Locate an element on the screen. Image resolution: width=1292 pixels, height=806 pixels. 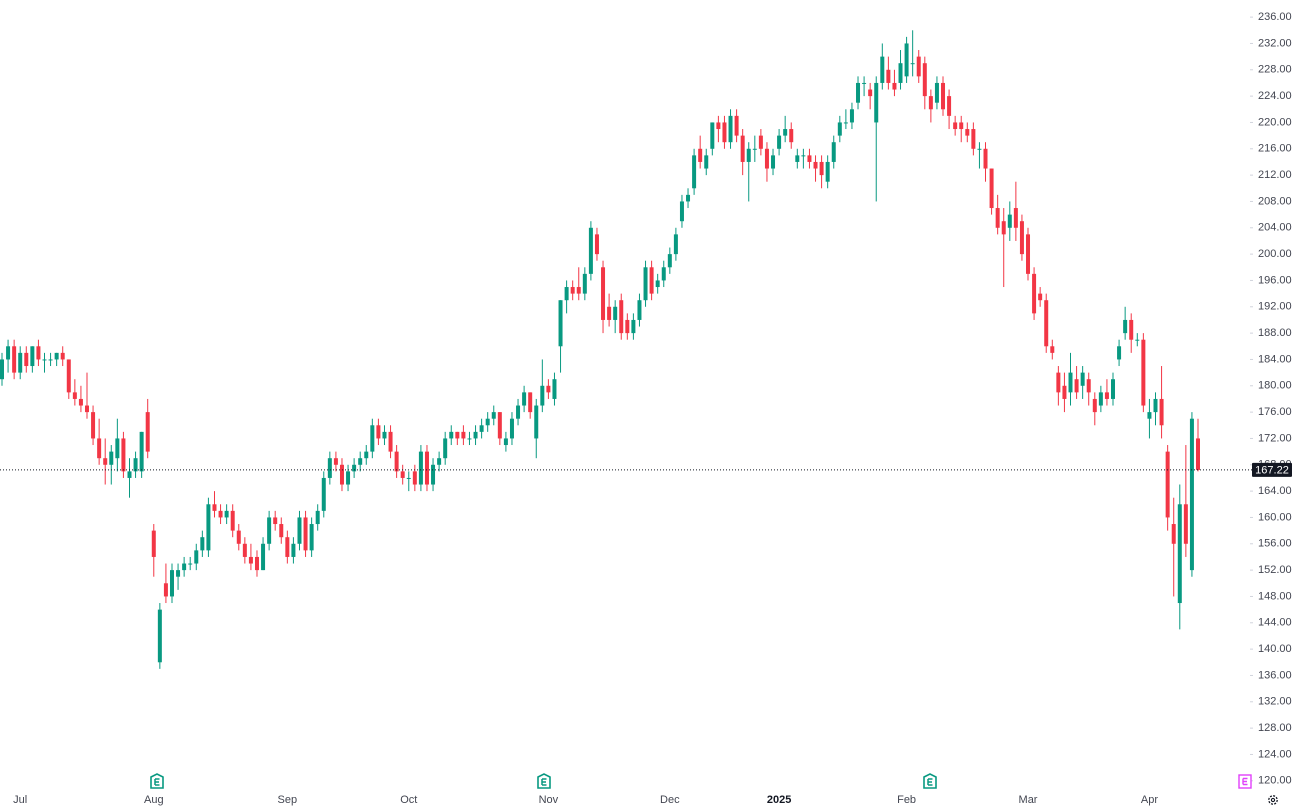
y-tick-label: 196.00 is located at coordinates (1275, 280).